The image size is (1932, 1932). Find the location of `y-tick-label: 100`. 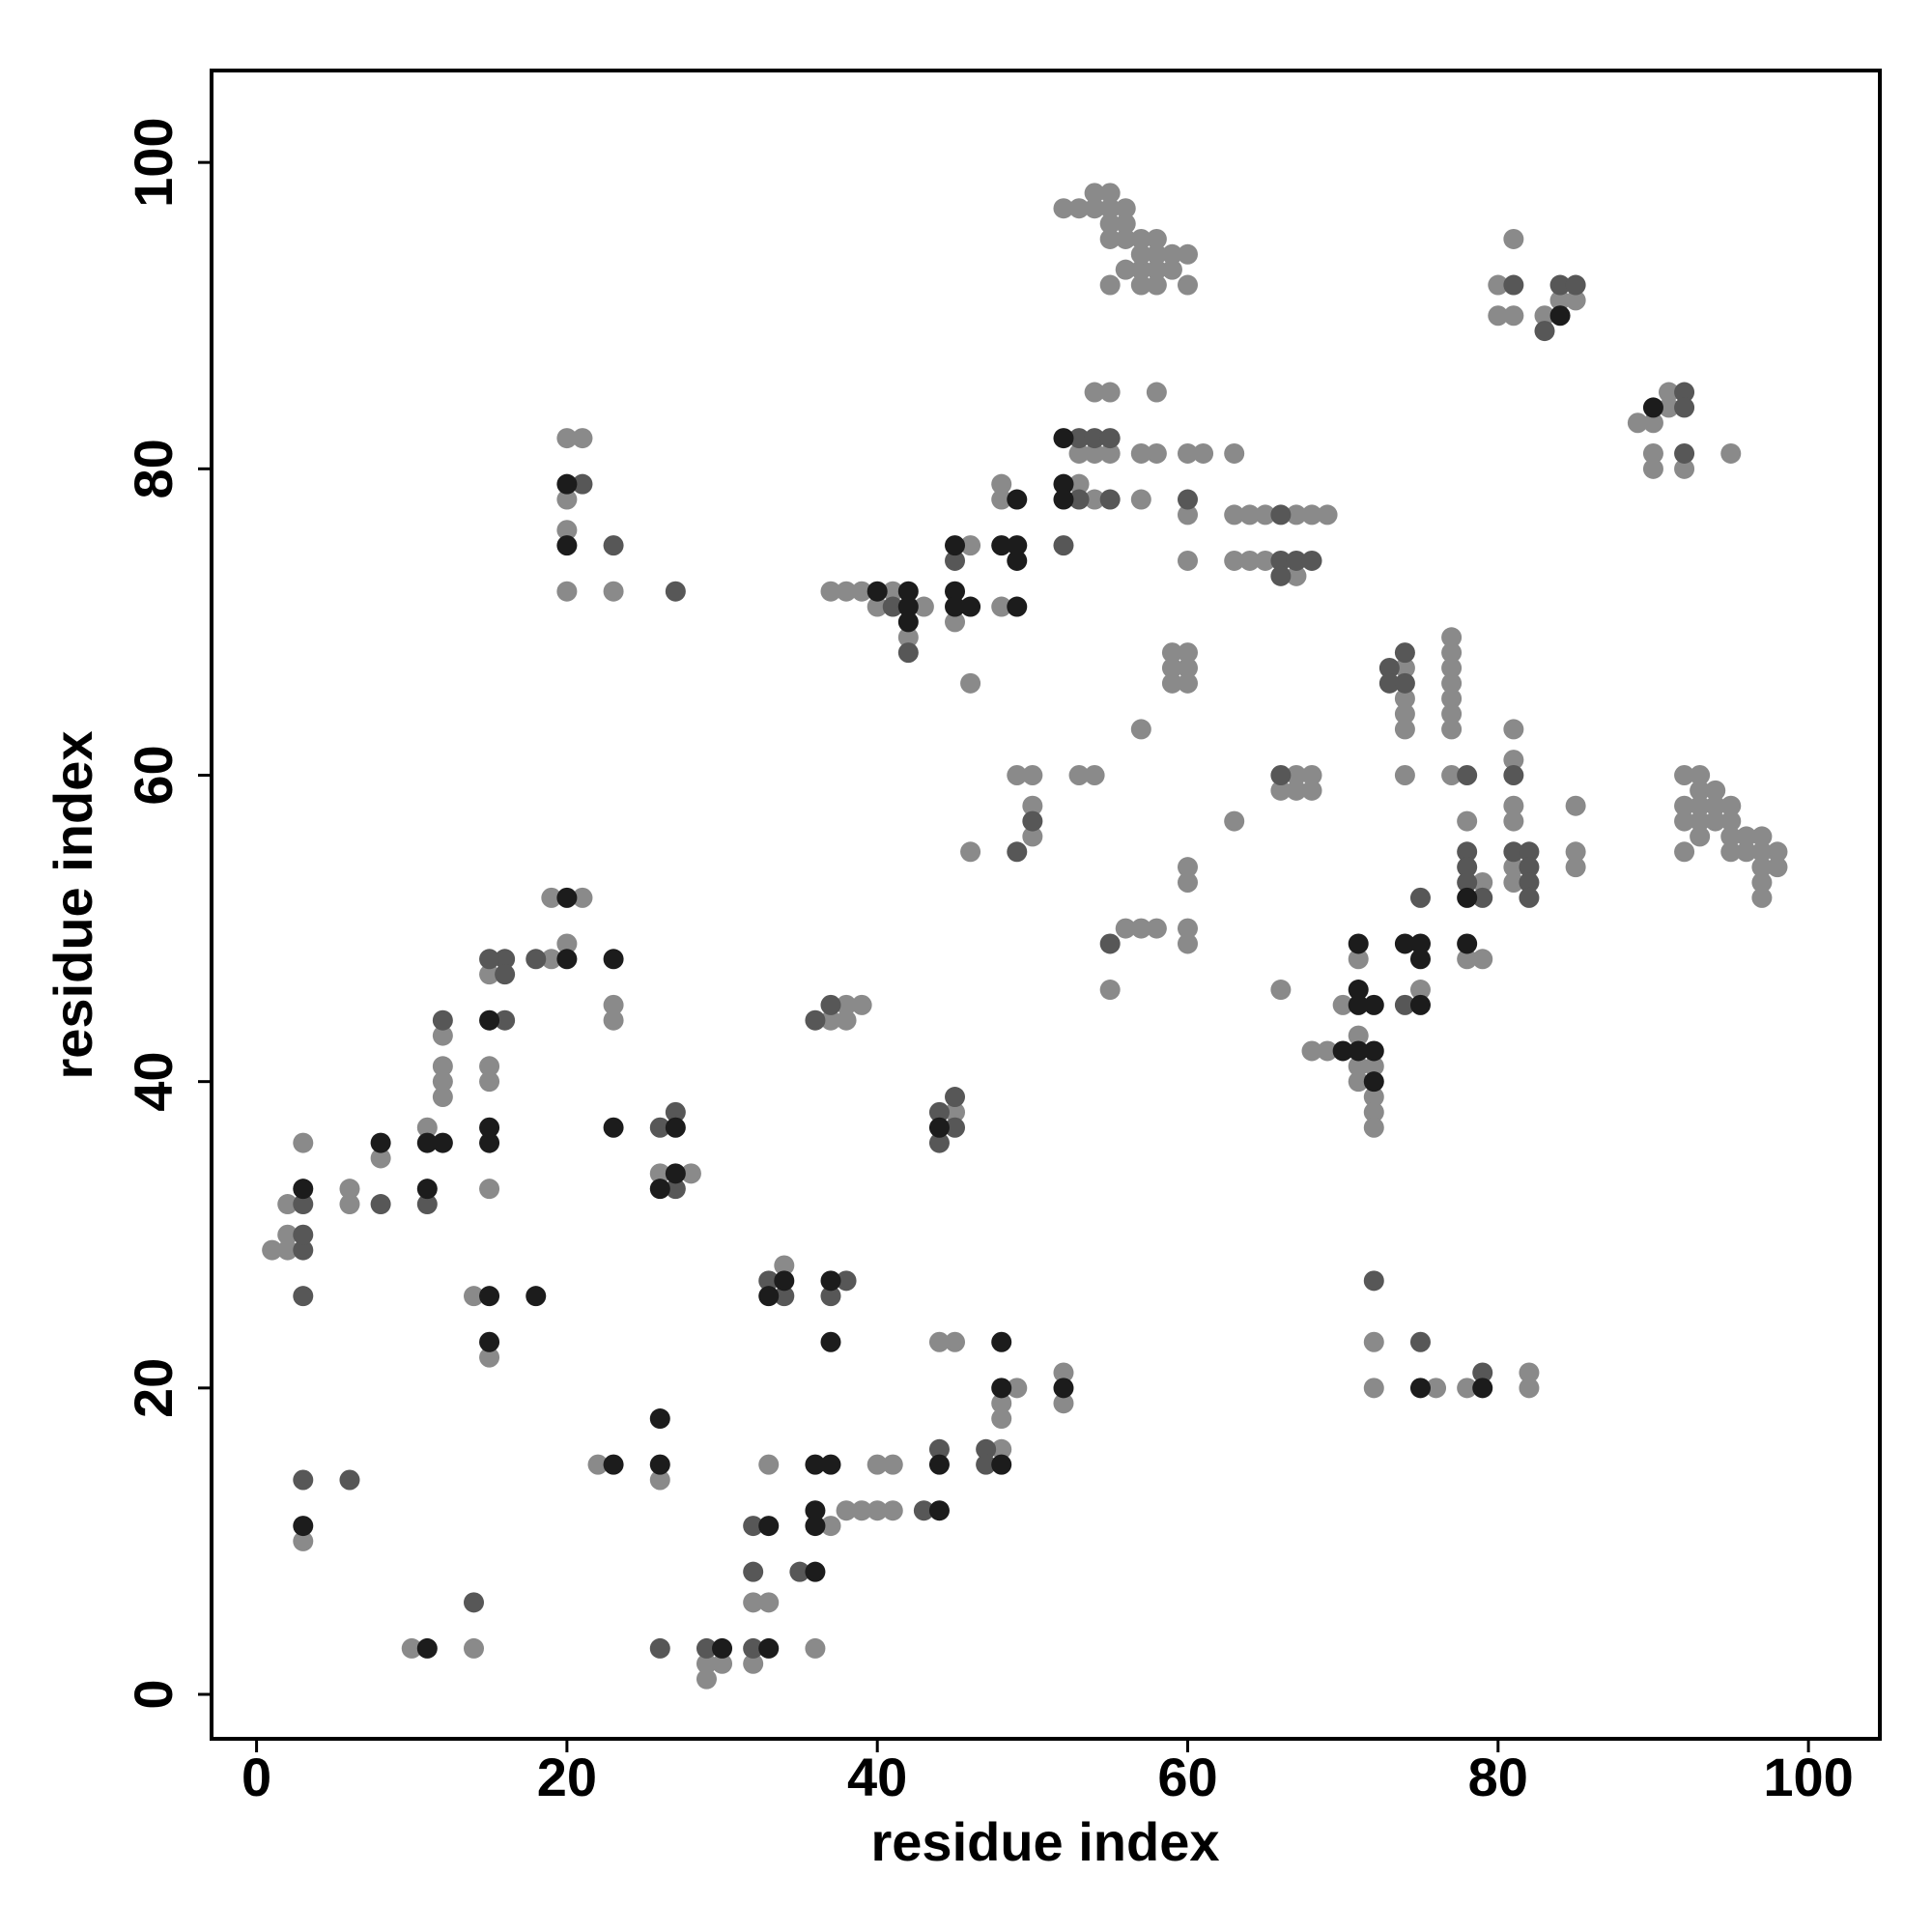

y-tick-label: 100 is located at coordinates (153, 162).